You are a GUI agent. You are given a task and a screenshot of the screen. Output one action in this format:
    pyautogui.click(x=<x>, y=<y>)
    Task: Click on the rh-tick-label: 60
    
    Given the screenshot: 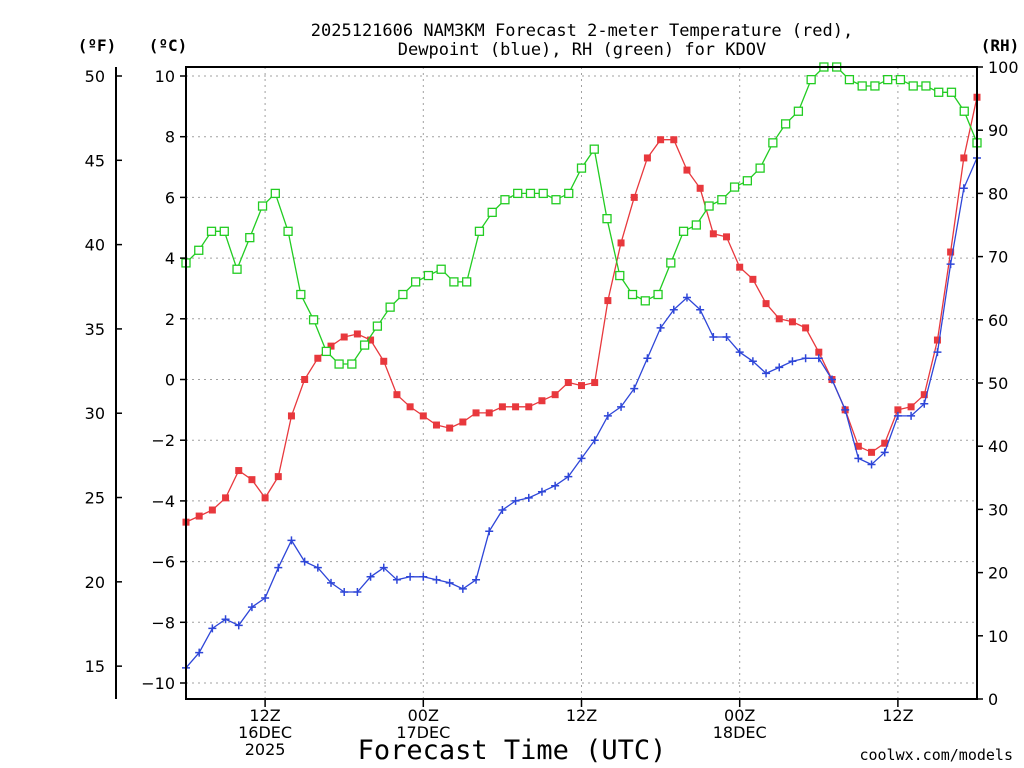 What is the action you would take?
    pyautogui.click(x=998, y=320)
    